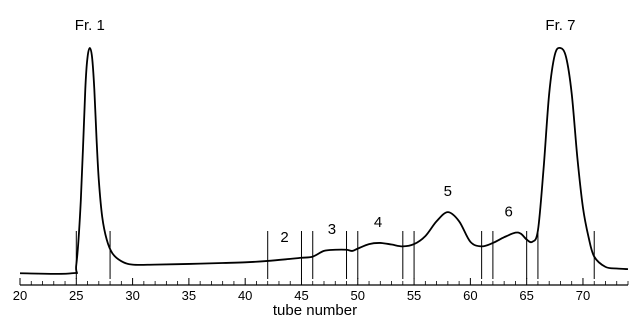 This screenshot has width=631, height=320. I want to click on x-tick-label: 70, so click(583, 295).